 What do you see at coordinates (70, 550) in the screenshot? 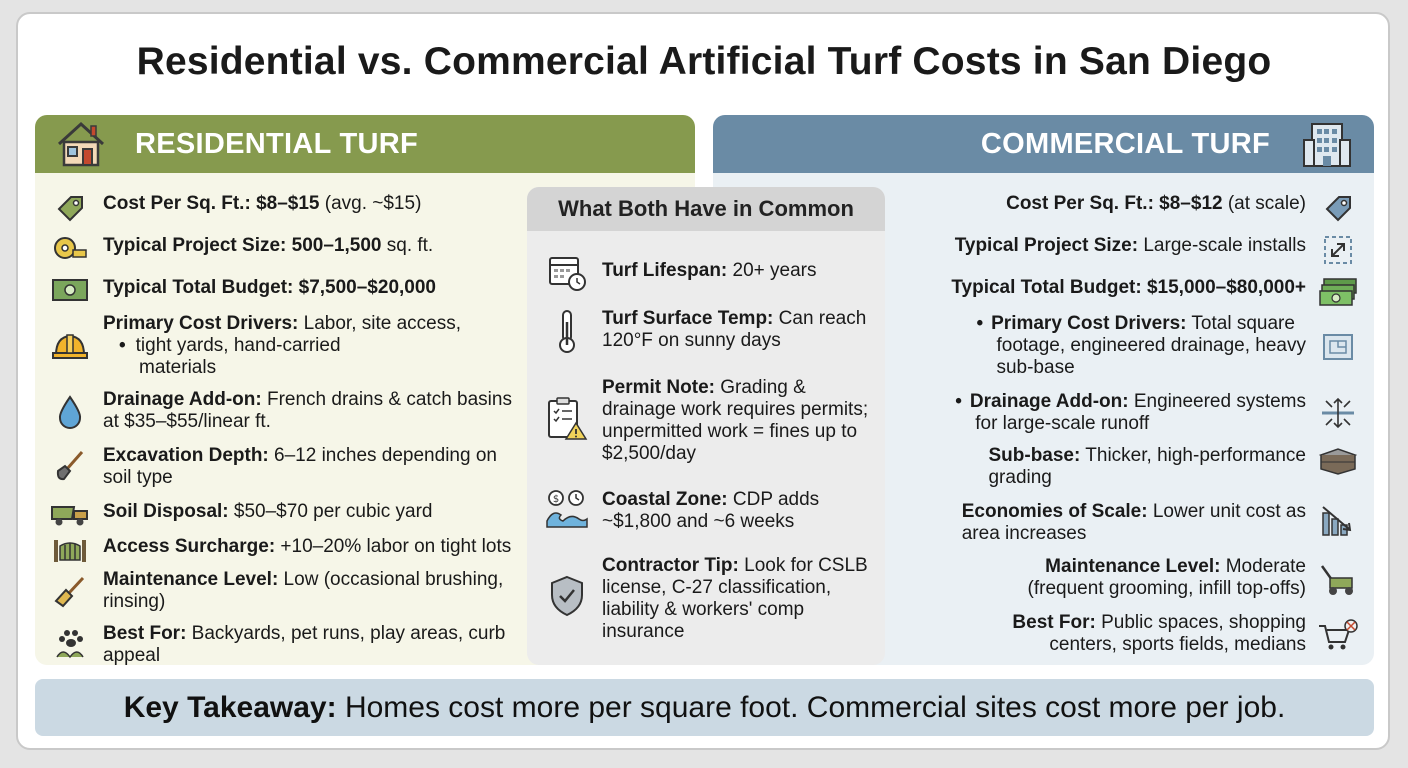
I see `gate-icon` at bounding box center [70, 550].